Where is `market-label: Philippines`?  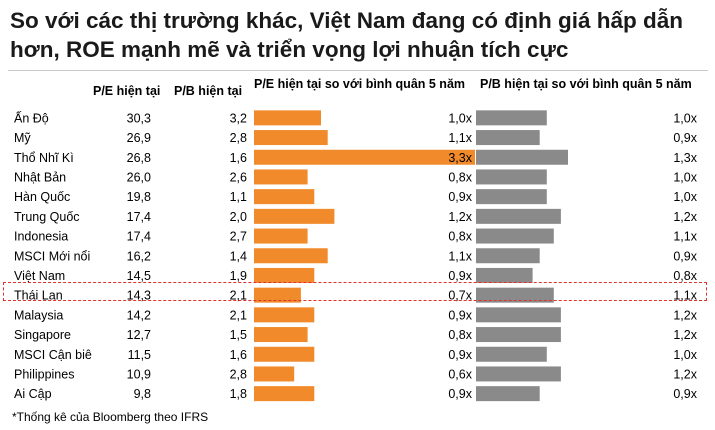 market-label: Philippines is located at coordinates (44, 374).